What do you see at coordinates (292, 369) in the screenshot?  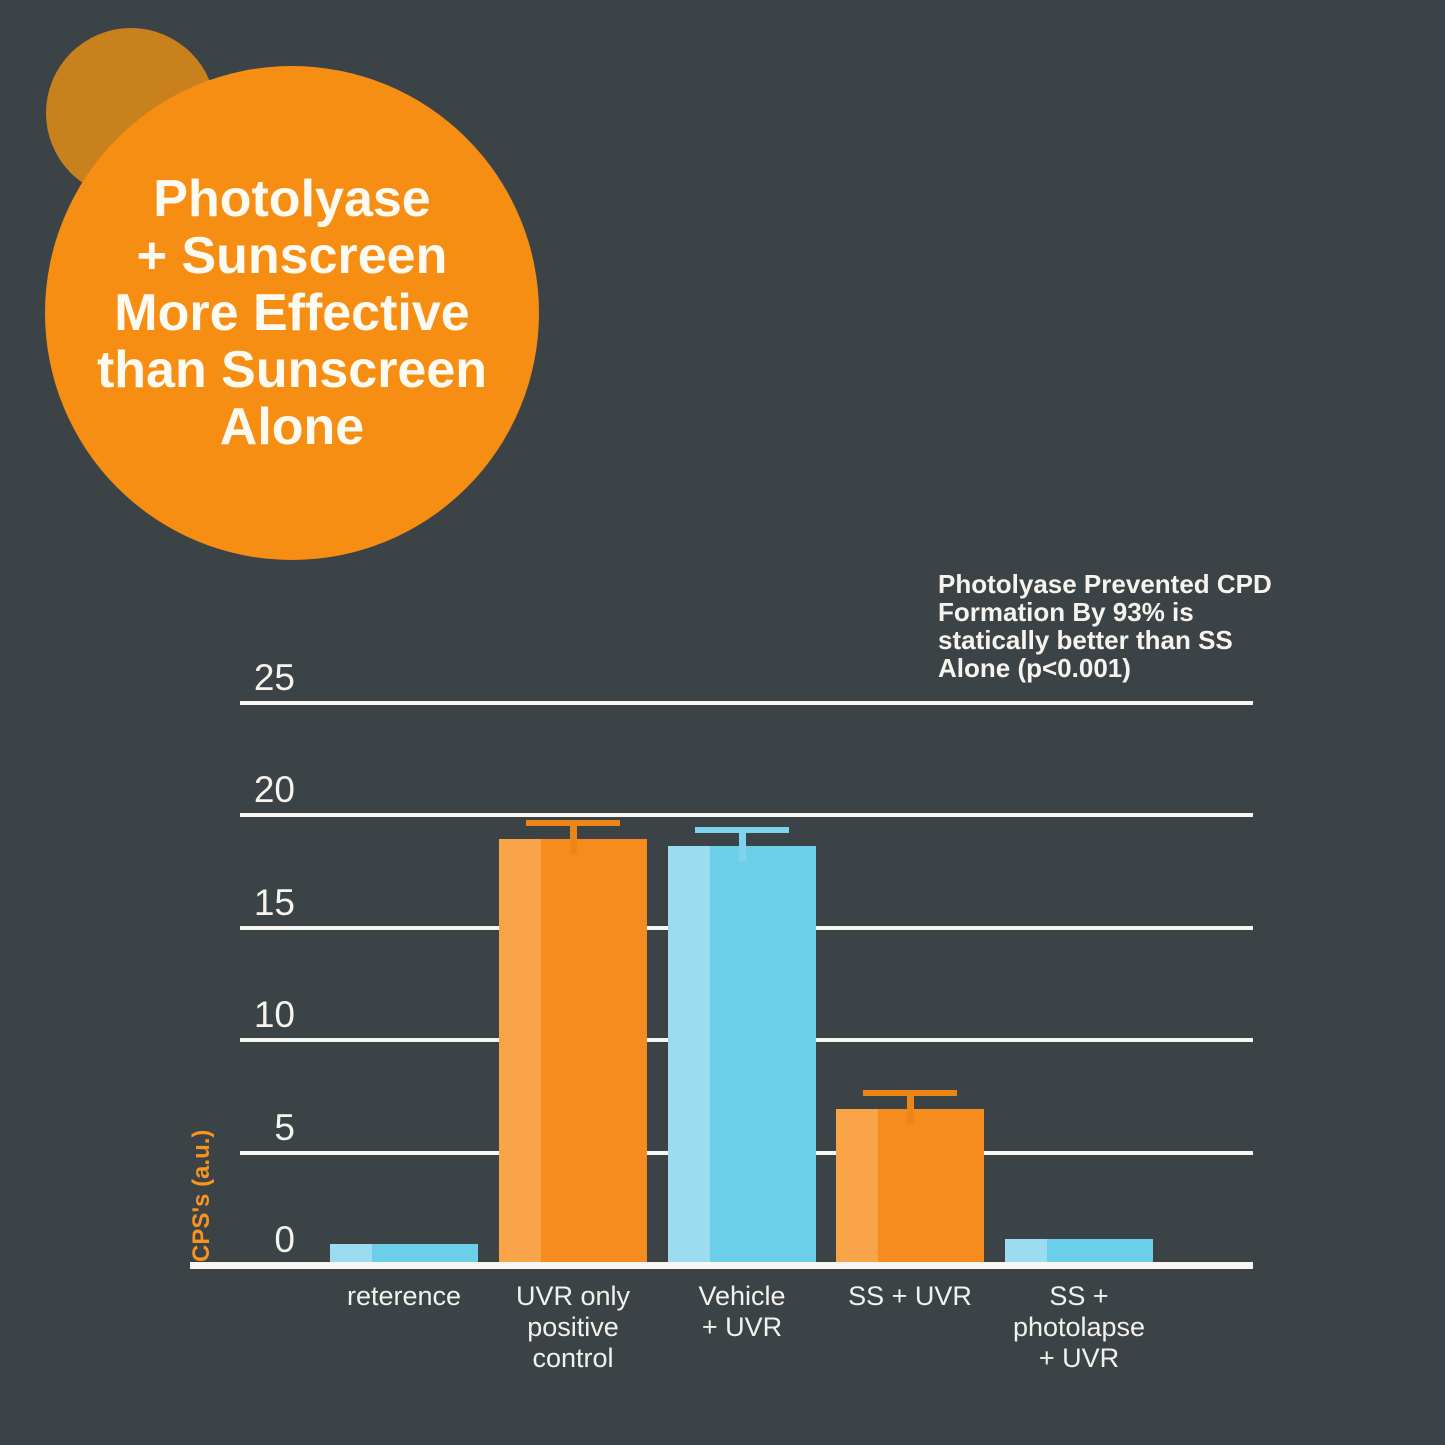 I see `title-line-4: than Sunscreen` at bounding box center [292, 369].